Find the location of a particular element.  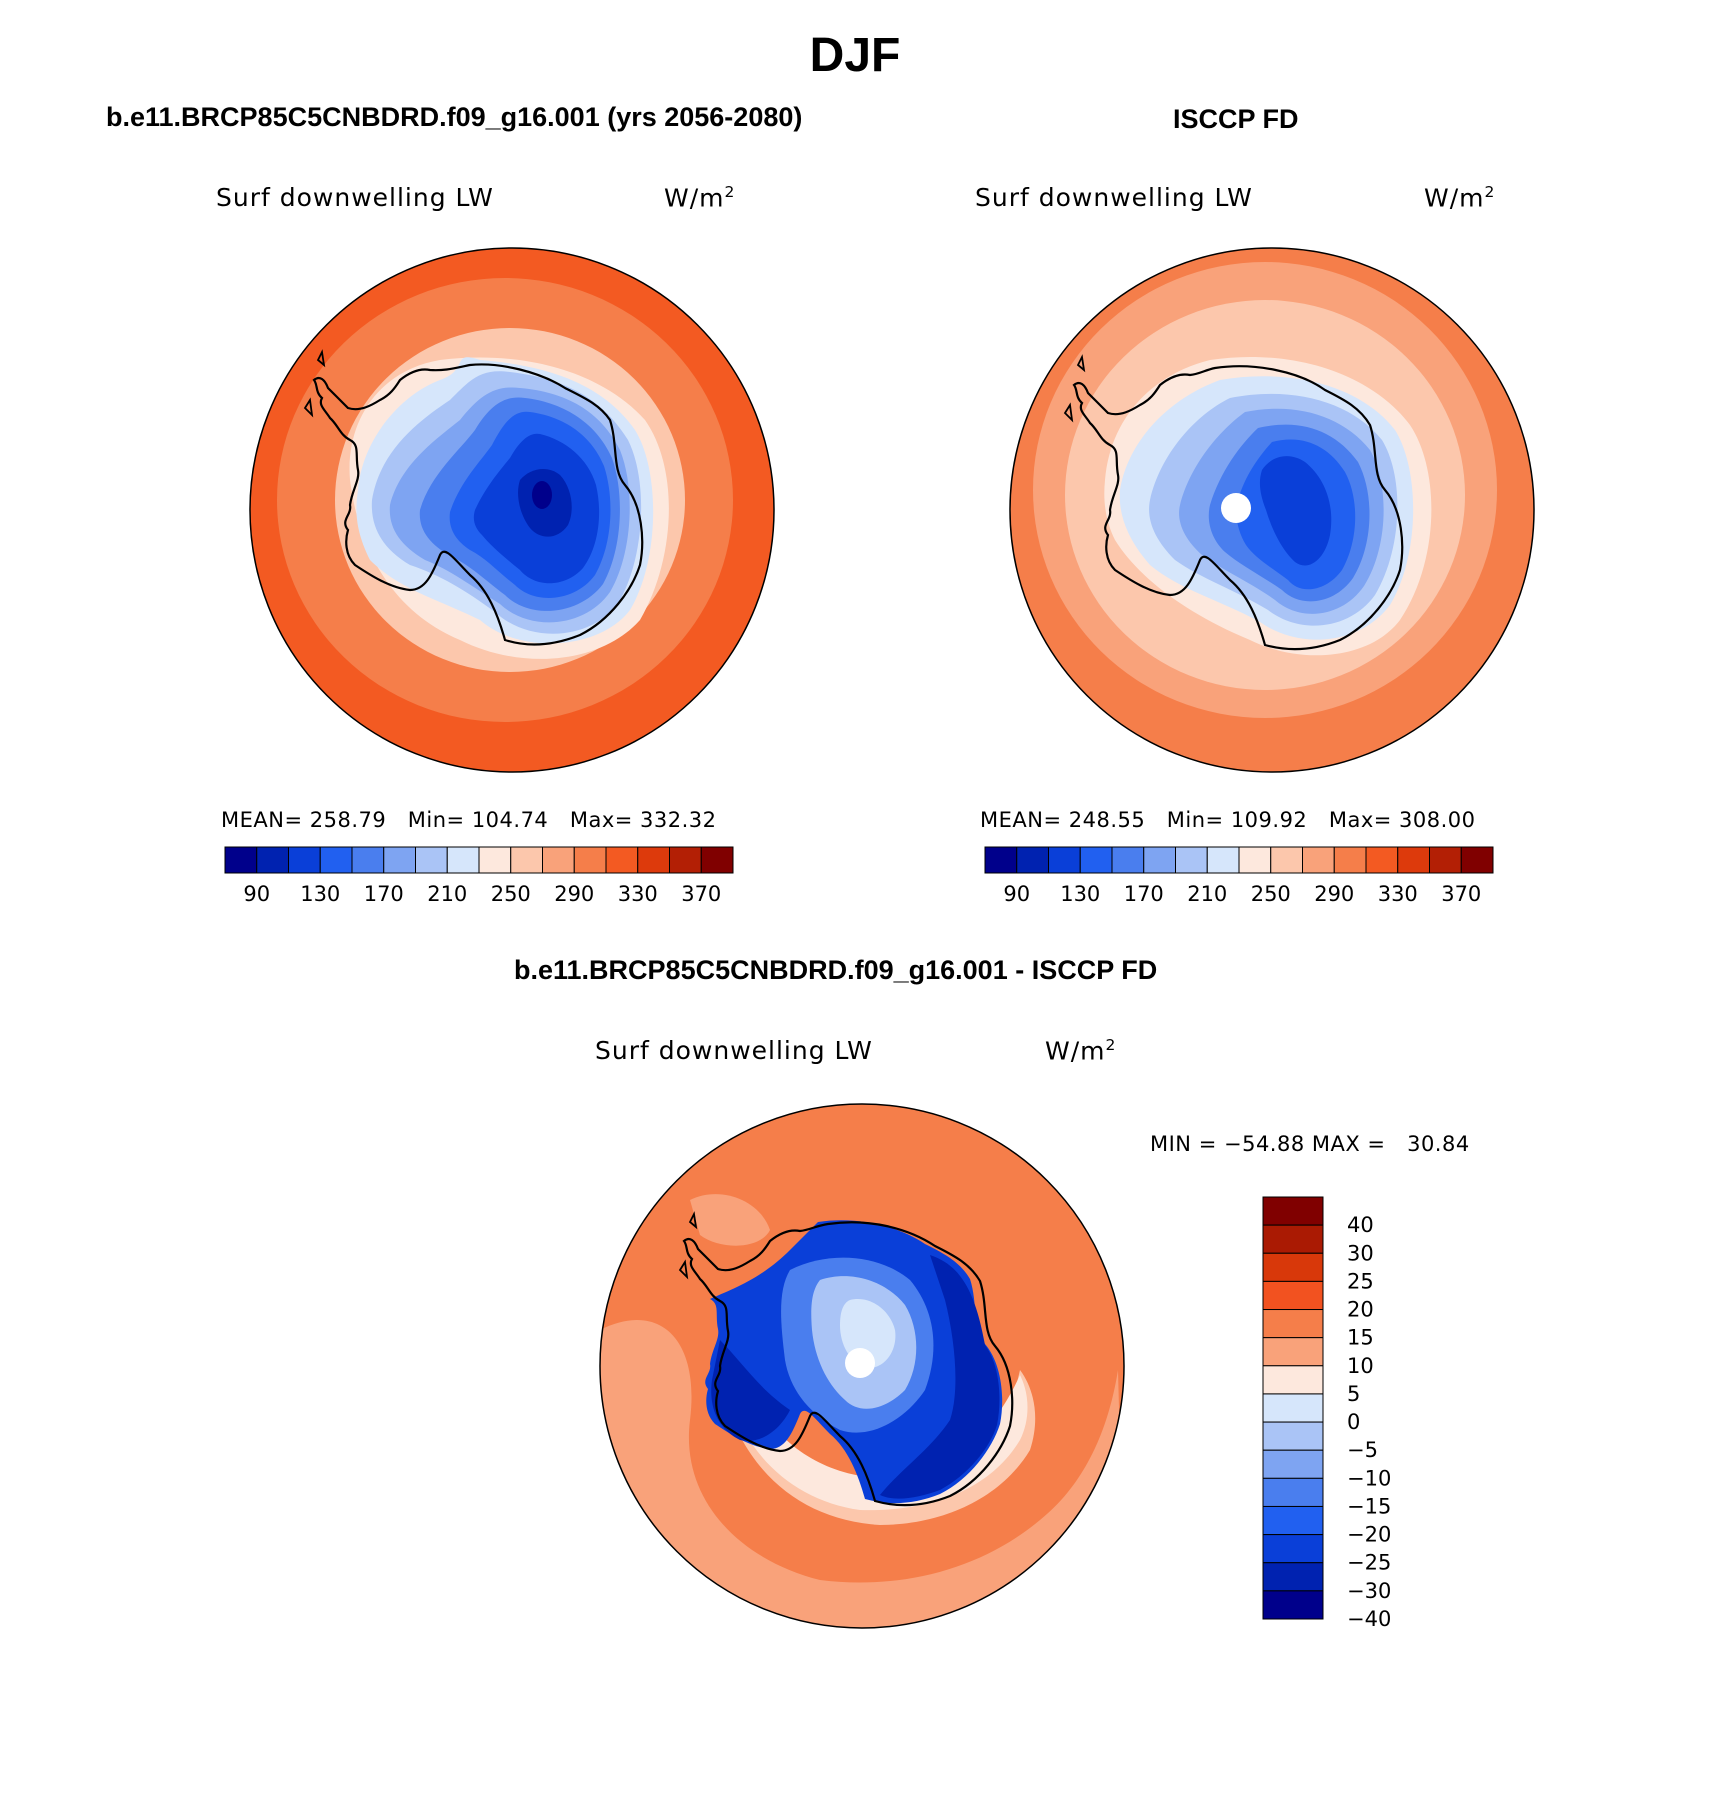

colorbar2-tick-label: 250 is located at coordinates (1271, 894).